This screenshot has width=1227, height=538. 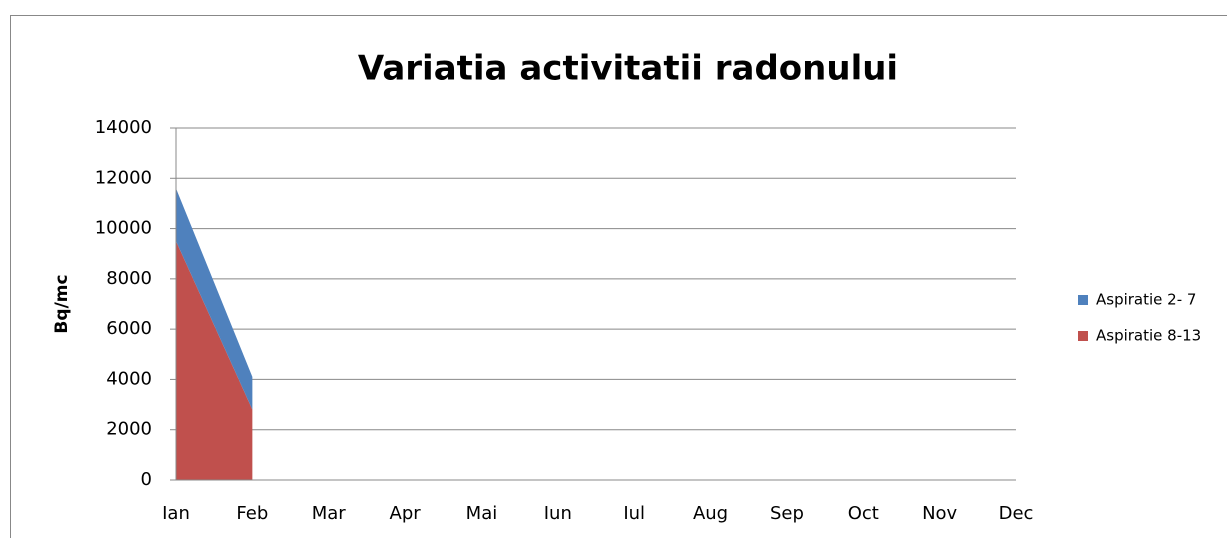 I want to click on x-tick-label: Mai, so click(x=482, y=513).